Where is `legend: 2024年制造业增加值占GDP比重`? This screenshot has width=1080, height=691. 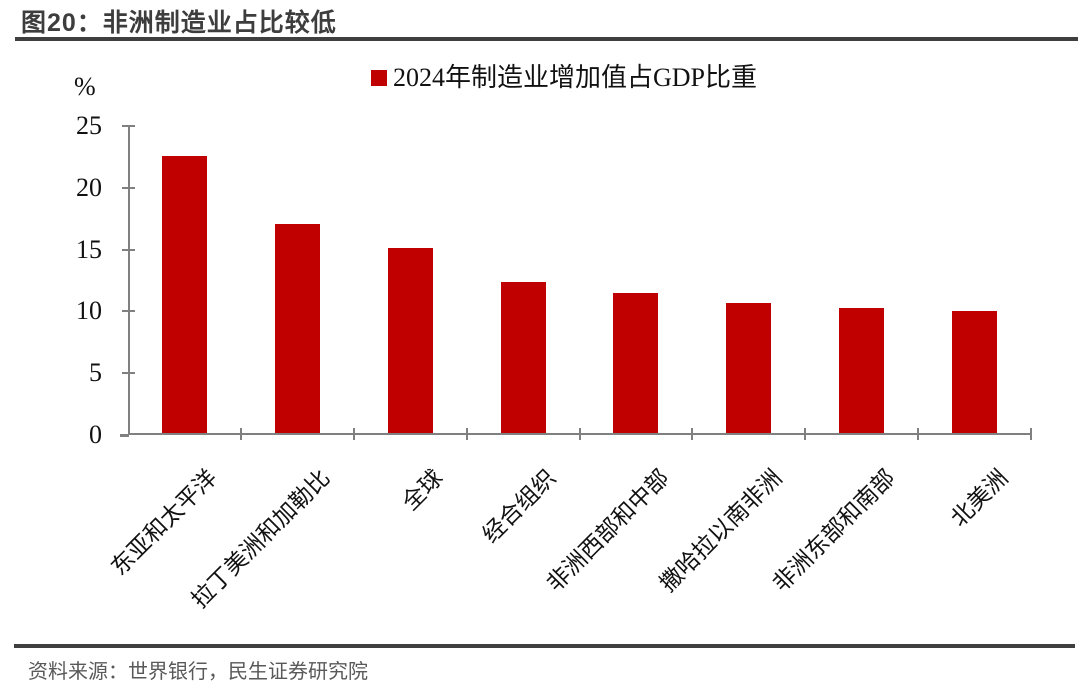
legend: 2024年制造业增加值占GDP比重 is located at coordinates (564, 78).